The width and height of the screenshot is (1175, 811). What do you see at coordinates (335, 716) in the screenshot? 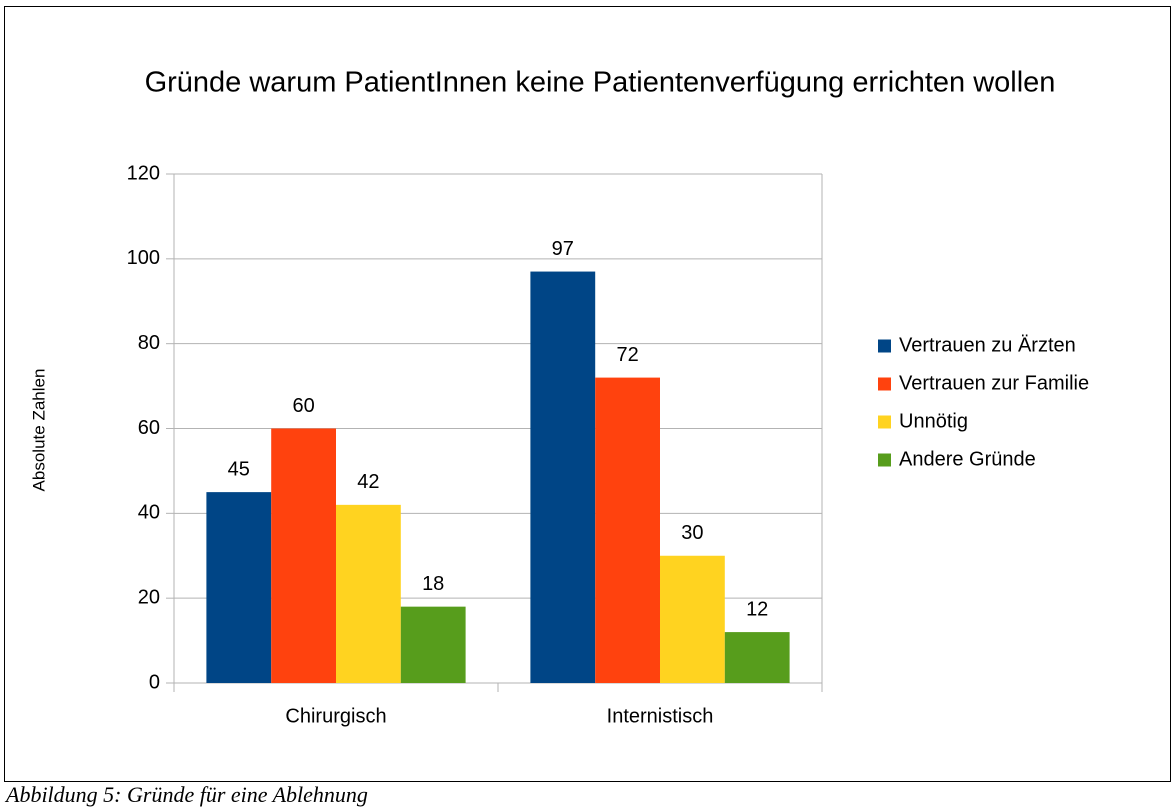
I see `x-tick-label: Chirurgisch` at bounding box center [335, 716].